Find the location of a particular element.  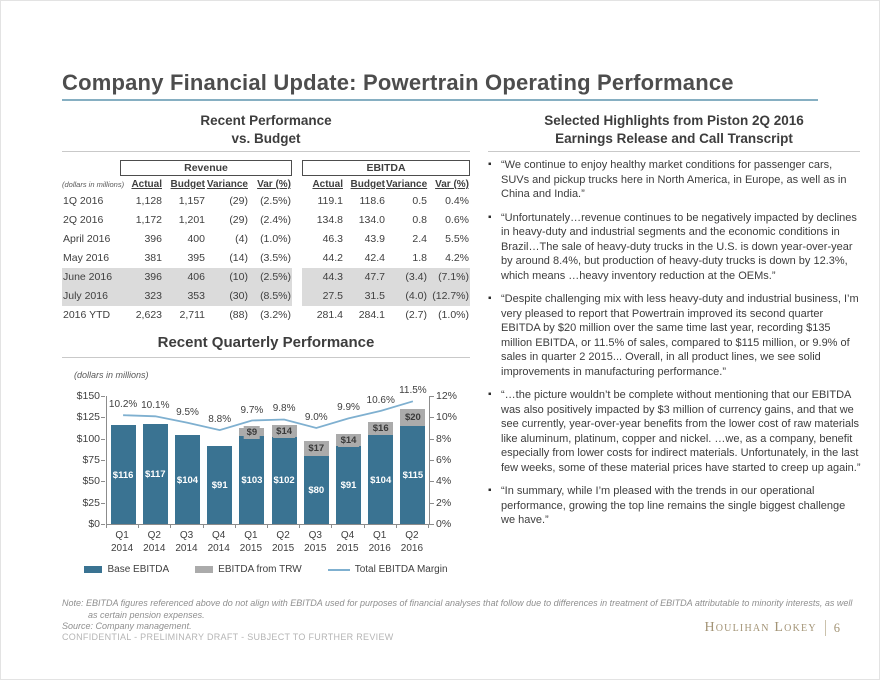

bar-value-label: $117 is located at coordinates (155, 475).